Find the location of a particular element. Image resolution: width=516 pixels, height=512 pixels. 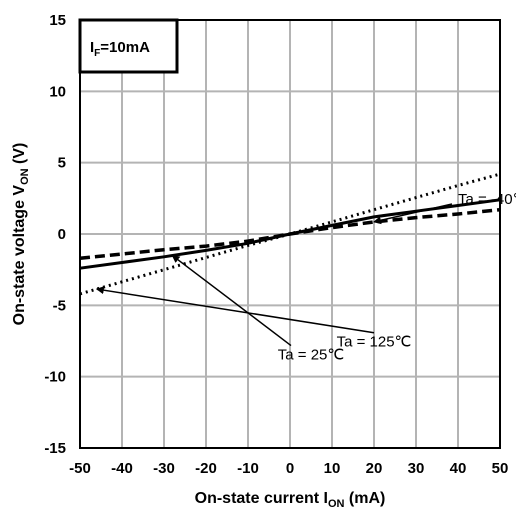

x-tick-label: 10 is located at coordinates (332, 468).